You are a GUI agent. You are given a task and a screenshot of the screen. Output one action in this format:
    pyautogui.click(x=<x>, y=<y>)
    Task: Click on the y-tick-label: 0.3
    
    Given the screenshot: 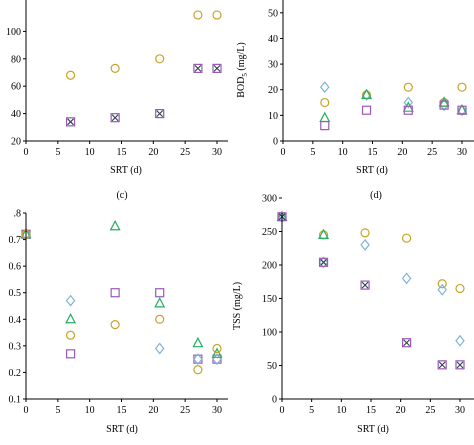 What is the action you would take?
    pyautogui.click(x=15, y=346)
    